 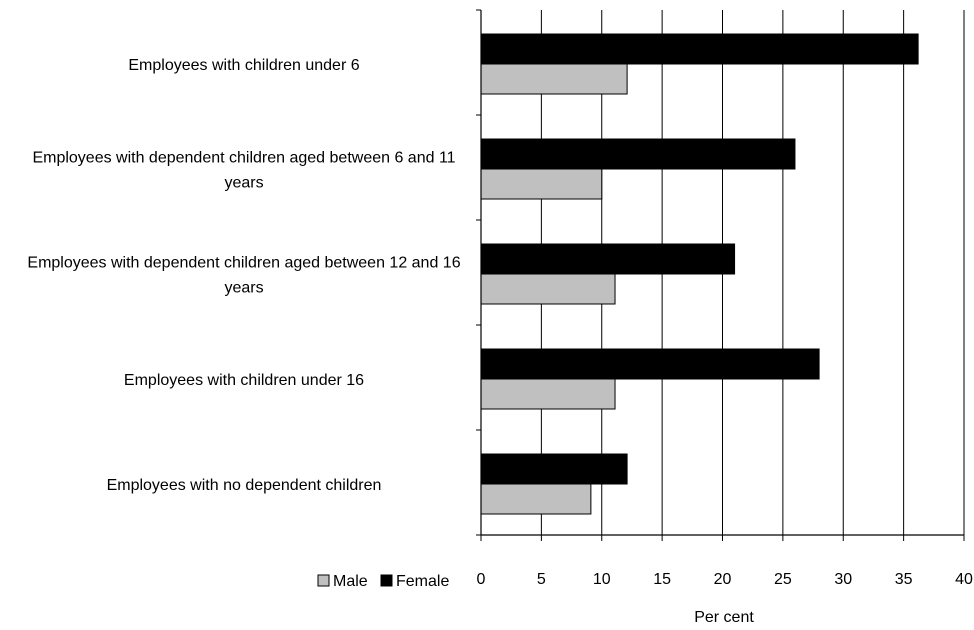 What do you see at coordinates (662, 579) in the screenshot?
I see `x-tick-label: 15` at bounding box center [662, 579].